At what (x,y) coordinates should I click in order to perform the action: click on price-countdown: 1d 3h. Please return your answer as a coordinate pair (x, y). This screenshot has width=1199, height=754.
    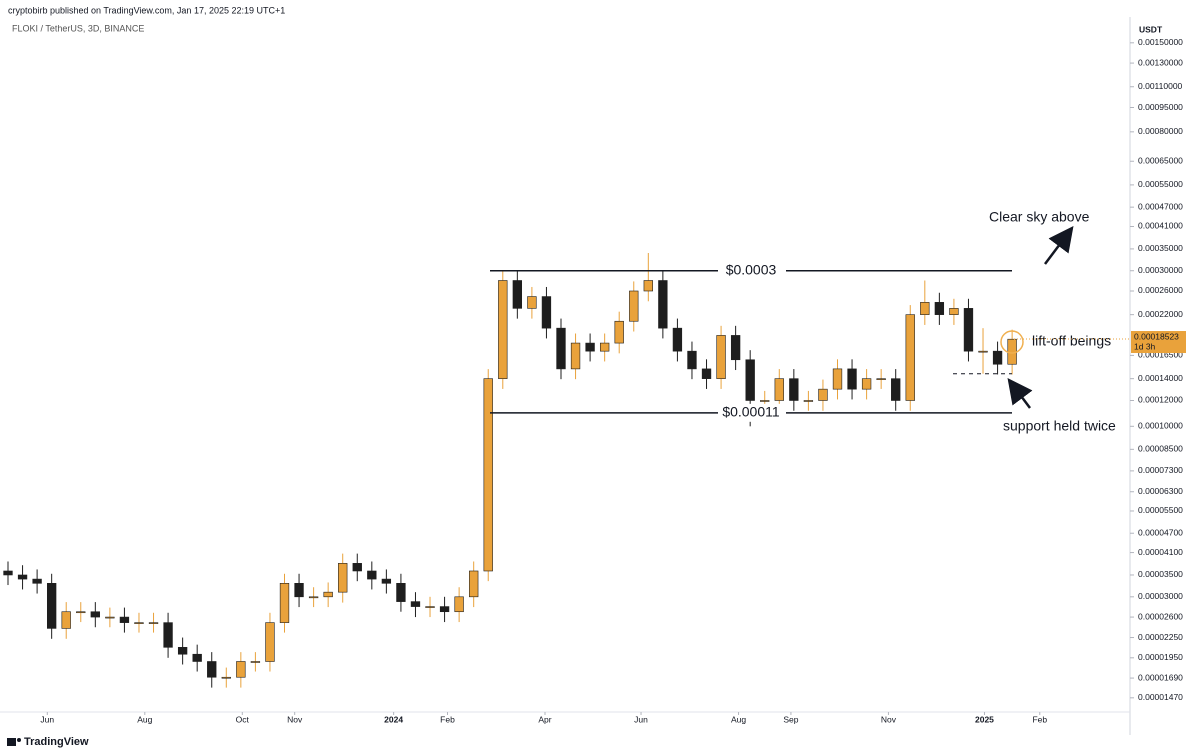
    Looking at the image, I should click on (1145, 346).